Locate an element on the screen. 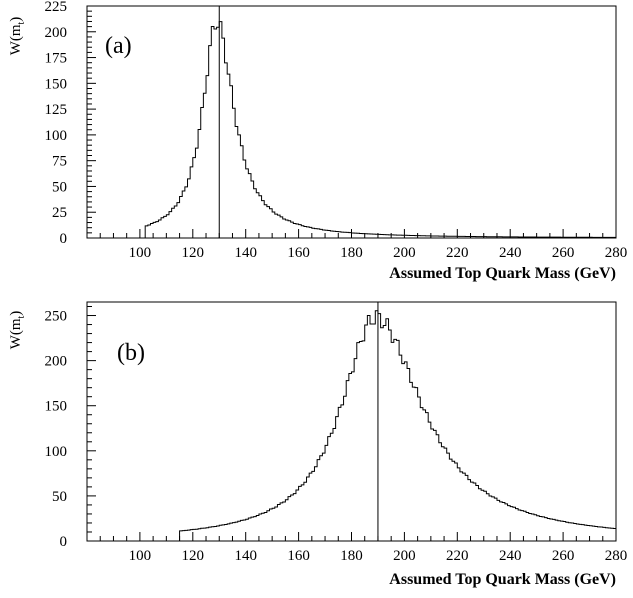  y-tick-label: 25 is located at coordinates (59, 213).